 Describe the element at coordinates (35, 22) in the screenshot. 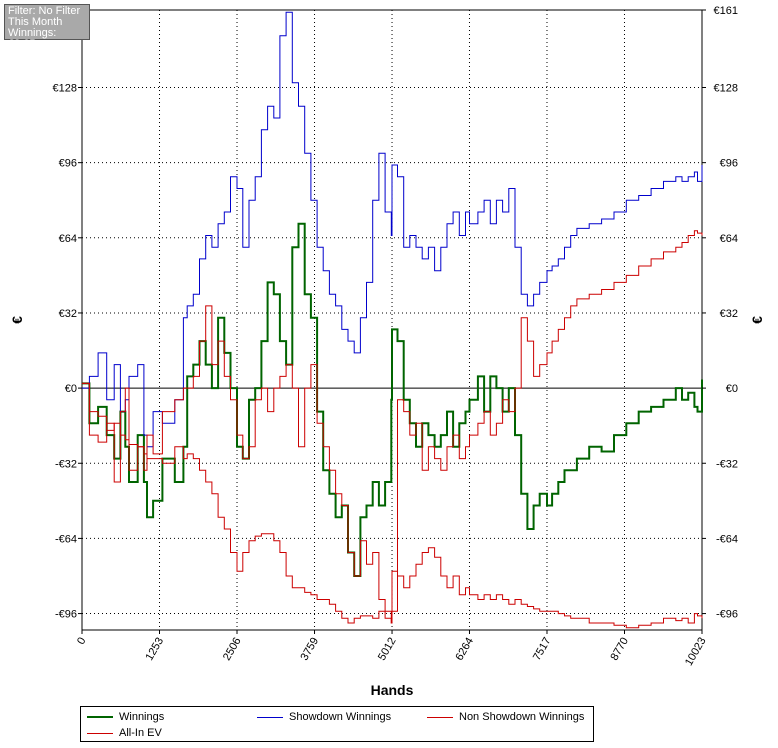

I see `period-label: This Month` at that location.